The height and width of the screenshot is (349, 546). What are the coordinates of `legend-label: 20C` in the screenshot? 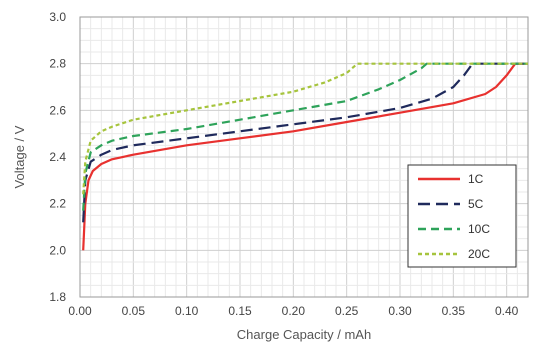 It's located at (479, 254).